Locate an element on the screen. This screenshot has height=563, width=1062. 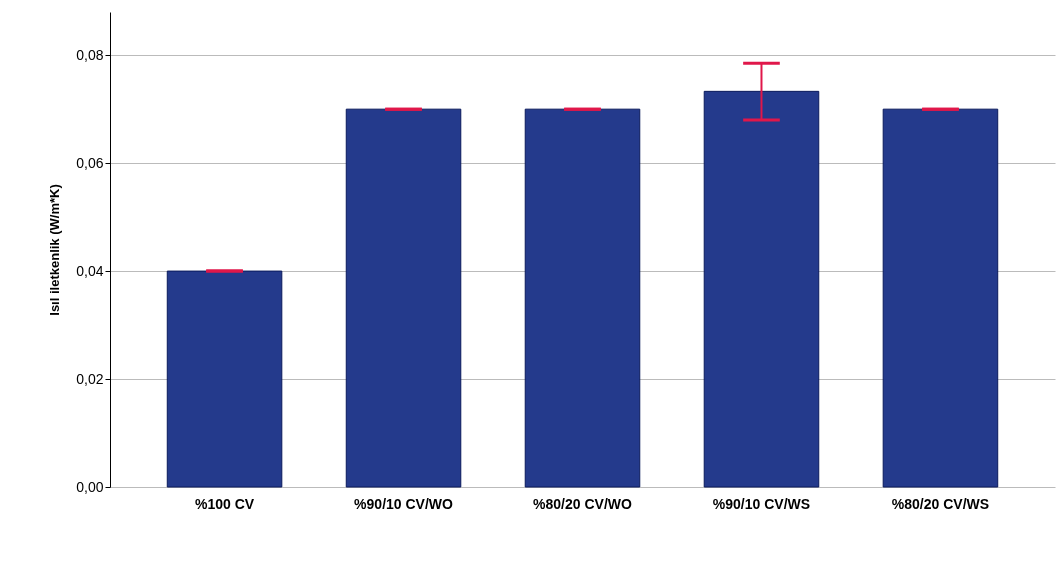
y-tick-label: 0,06 is located at coordinates (90, 162).